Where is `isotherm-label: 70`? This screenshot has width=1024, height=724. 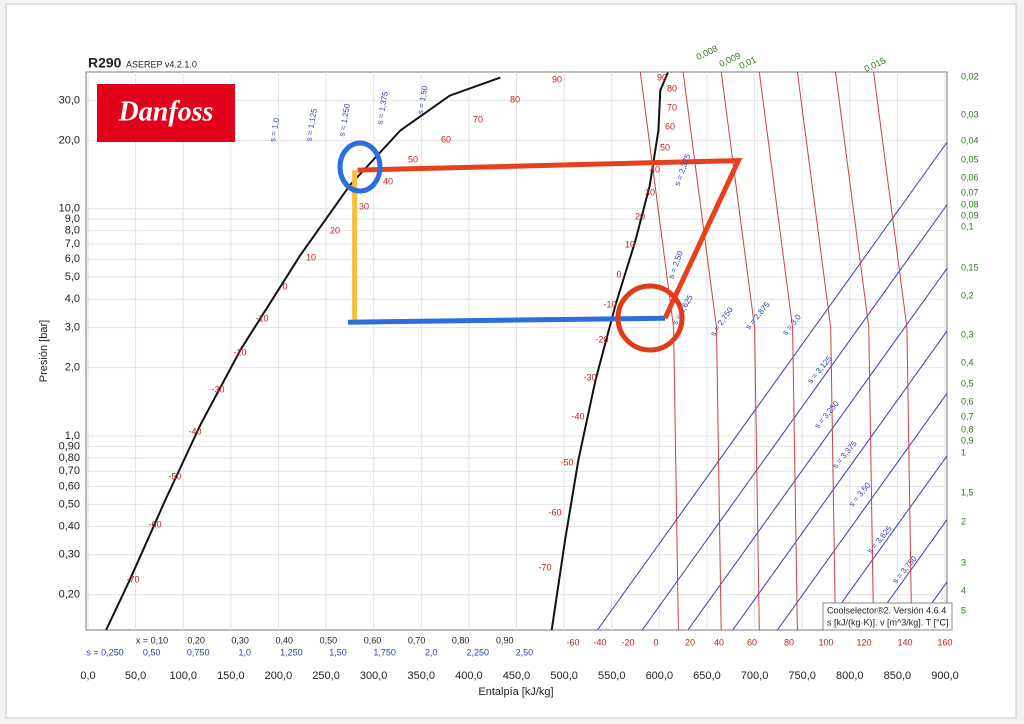
isotherm-label: 70 is located at coordinates (478, 119).